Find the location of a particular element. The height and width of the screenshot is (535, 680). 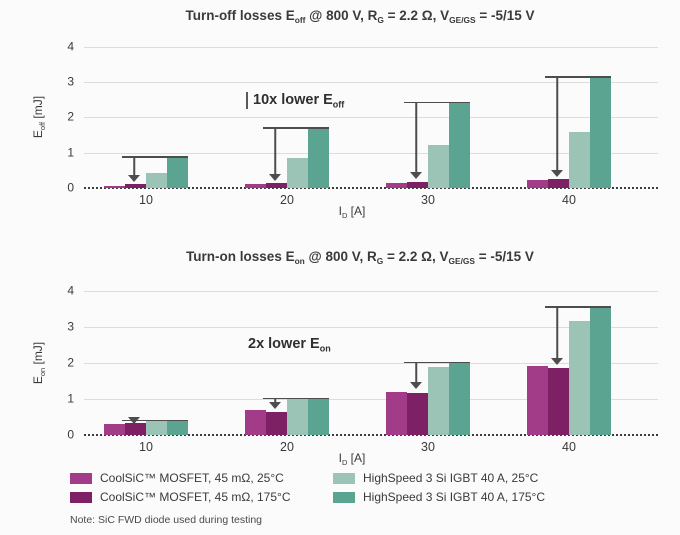

subscript: GE/GS is located at coordinates (461, 261).